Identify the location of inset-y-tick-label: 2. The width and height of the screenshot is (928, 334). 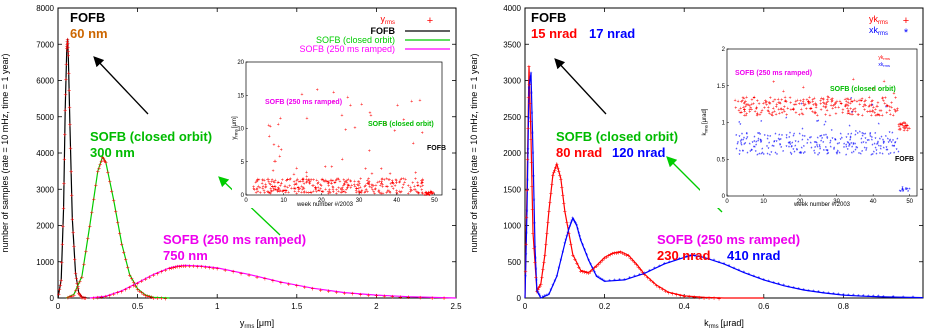
(724, 50).